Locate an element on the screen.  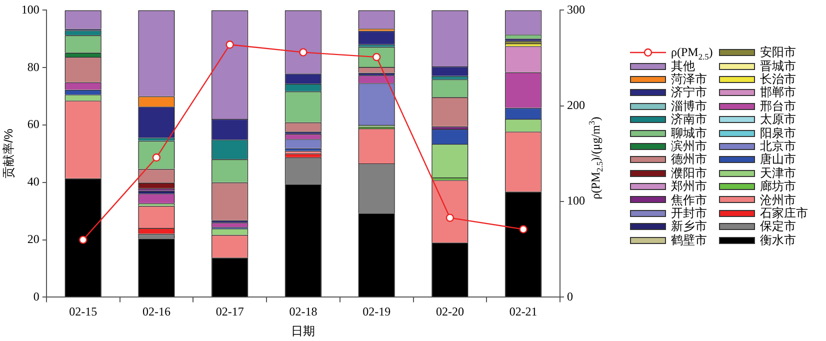
legend-label: 长治市 is located at coordinates (778, 79).